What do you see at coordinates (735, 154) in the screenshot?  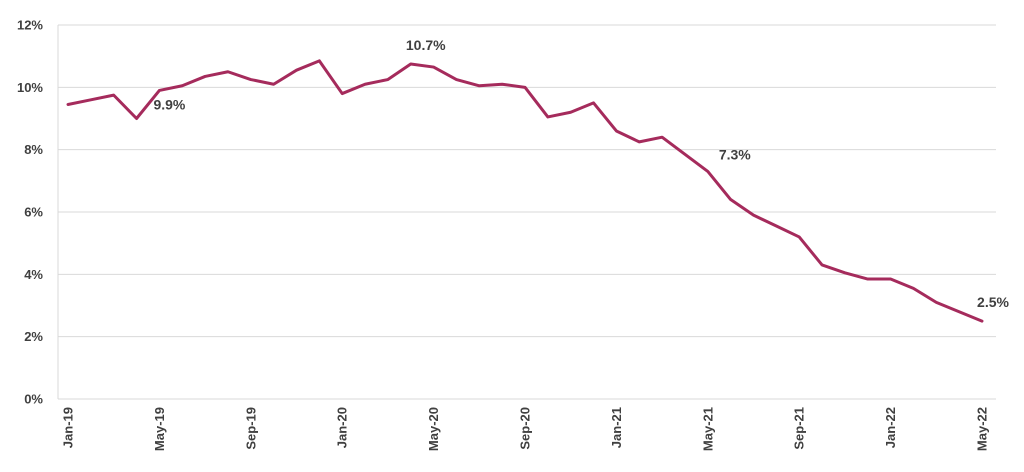 I see `data-label: 7.3%` at bounding box center [735, 154].